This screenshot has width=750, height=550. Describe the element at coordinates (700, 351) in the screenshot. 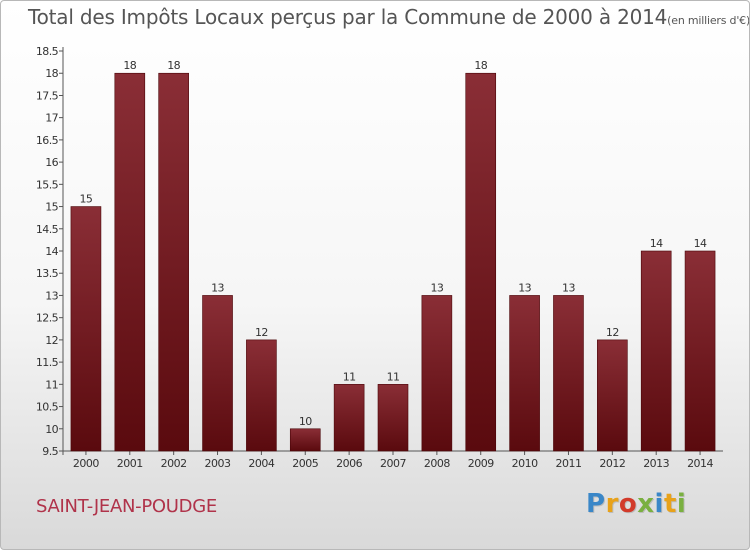

I see `bar-2014` at that location.